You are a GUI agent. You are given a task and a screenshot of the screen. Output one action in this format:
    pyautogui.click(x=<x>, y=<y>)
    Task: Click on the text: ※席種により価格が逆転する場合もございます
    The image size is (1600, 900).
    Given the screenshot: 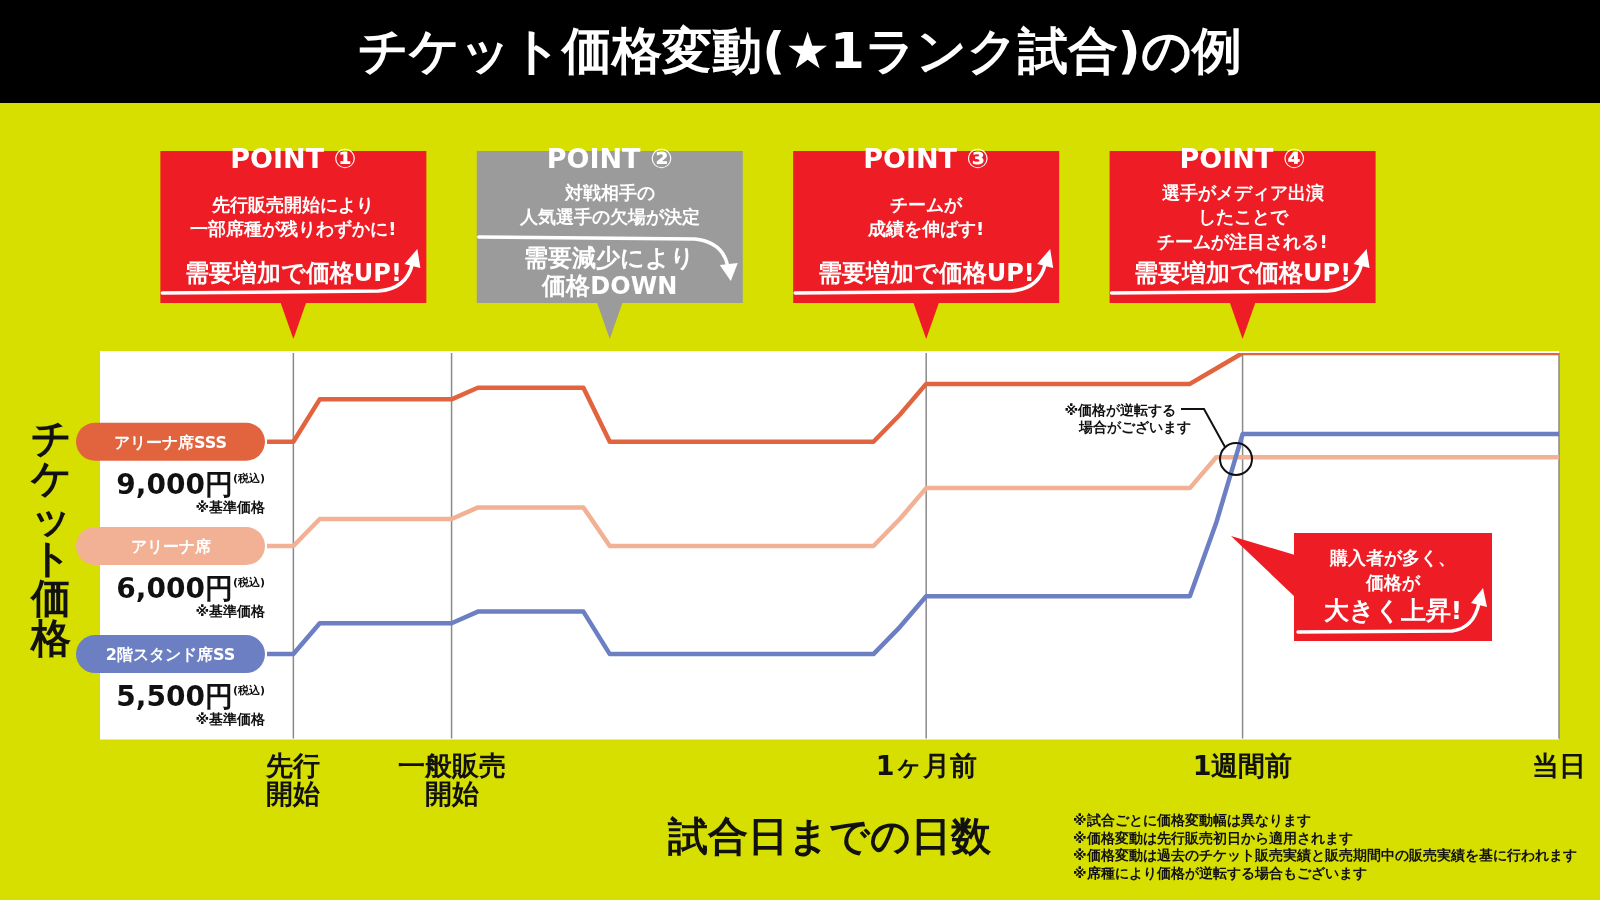 What is the action you would take?
    pyautogui.click(x=1220, y=873)
    